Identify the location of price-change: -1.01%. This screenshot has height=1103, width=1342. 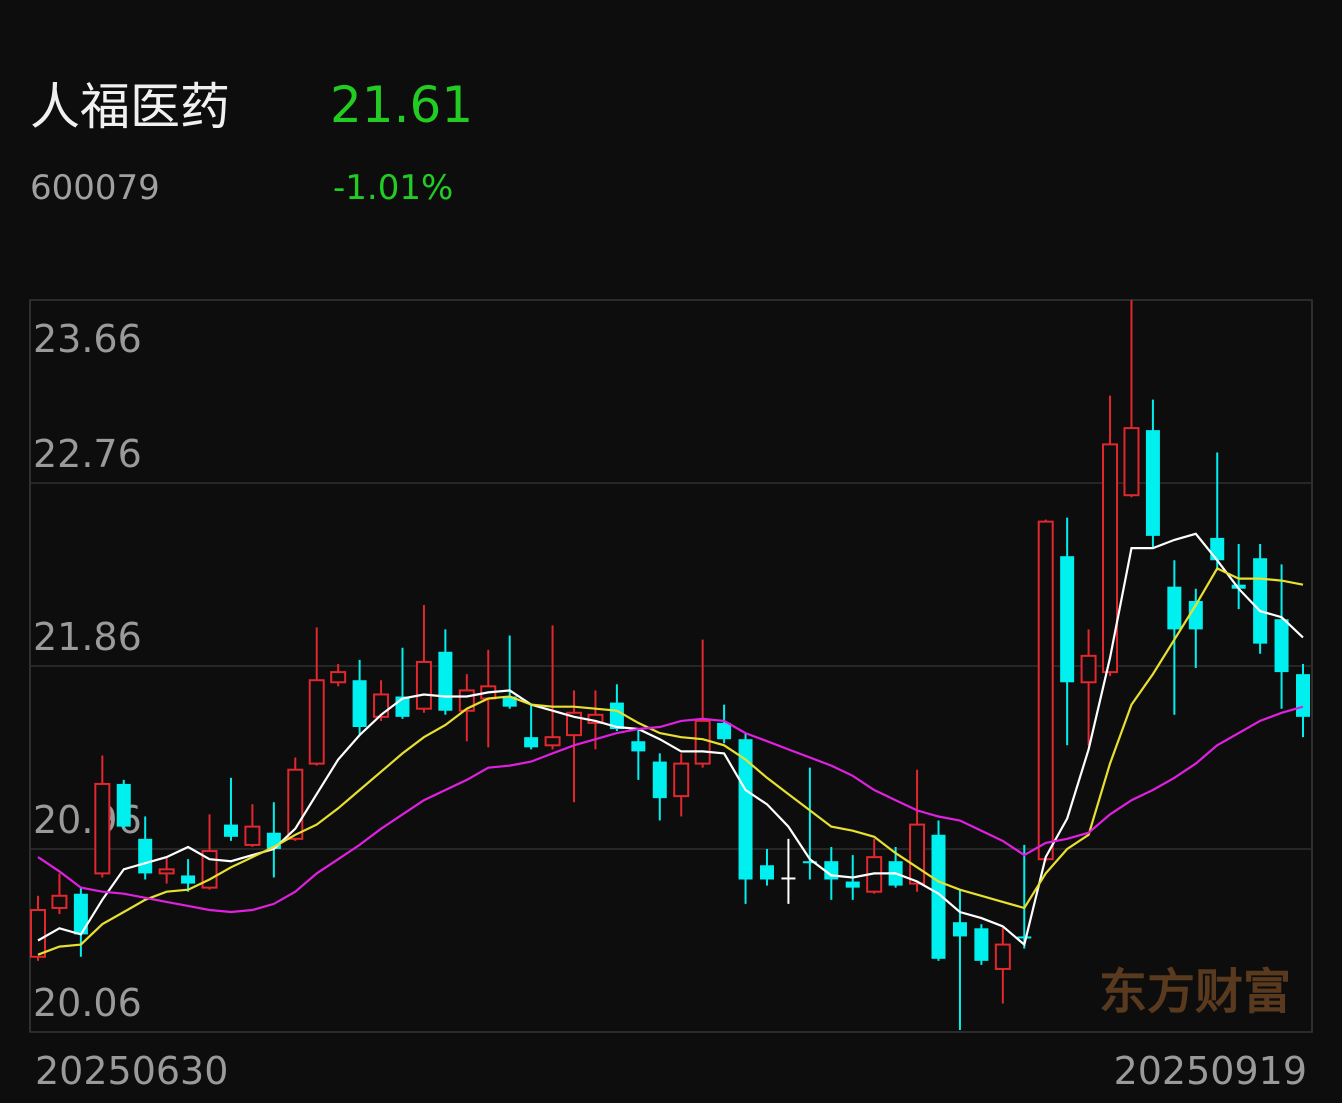
(393, 188).